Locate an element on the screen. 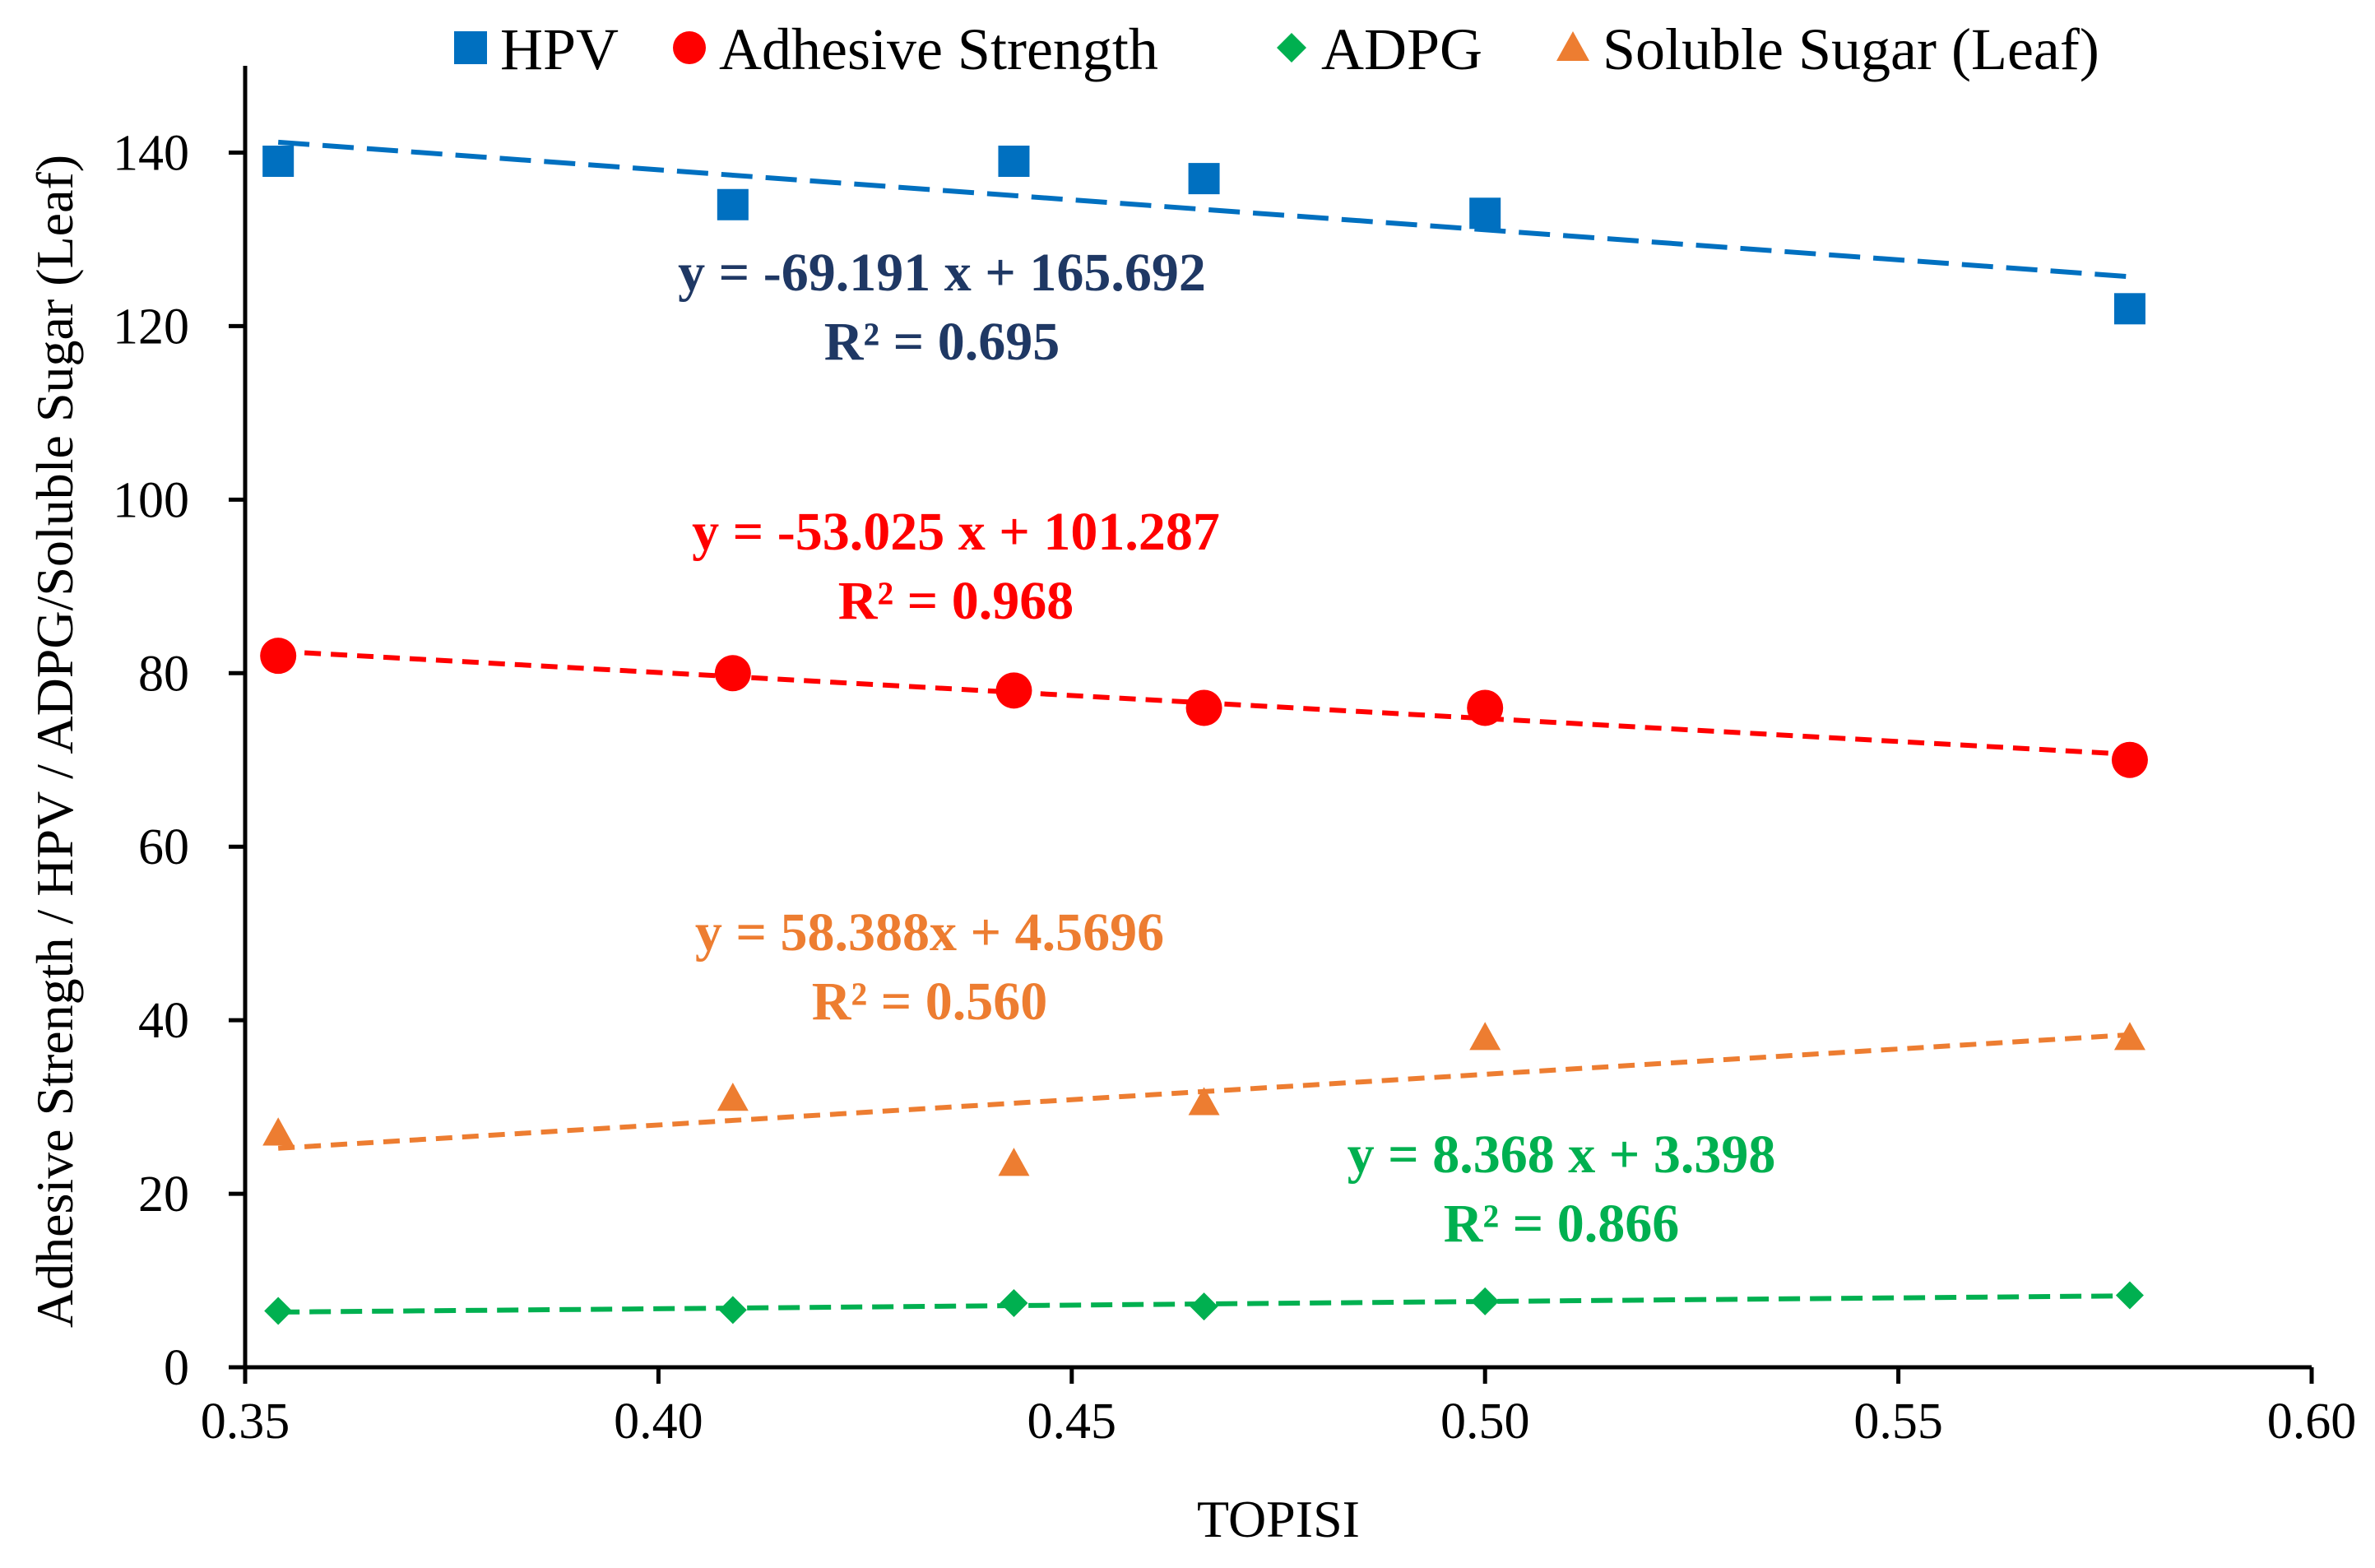 The width and height of the screenshot is (2375, 1568). x-tick-label: 0.60 is located at coordinates (2312, 1422).